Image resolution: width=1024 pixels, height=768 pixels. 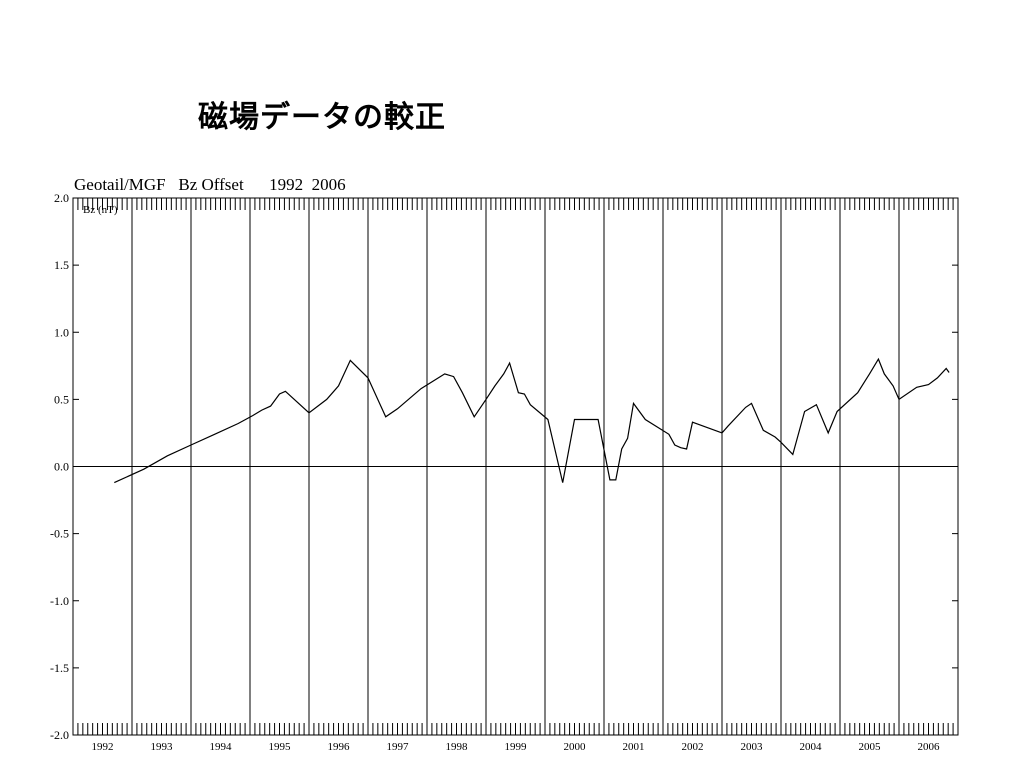 I want to click on x-tick-label: 1995, so click(x=280, y=747).